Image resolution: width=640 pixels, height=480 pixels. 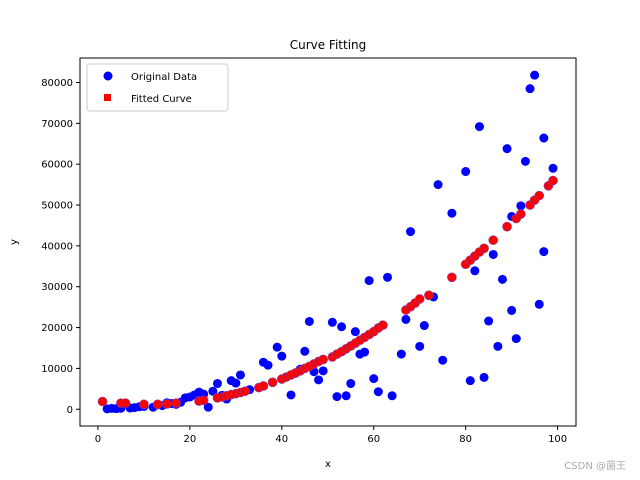 I want to click on x-tick-label: 20, so click(x=189, y=439).